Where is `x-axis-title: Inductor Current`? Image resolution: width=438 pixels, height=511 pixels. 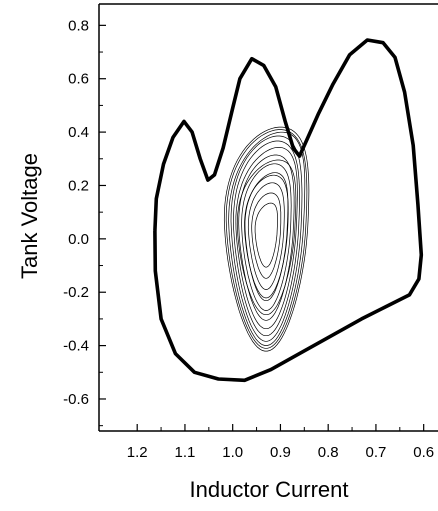
x-axis-title: Inductor Current is located at coordinates (269, 489).